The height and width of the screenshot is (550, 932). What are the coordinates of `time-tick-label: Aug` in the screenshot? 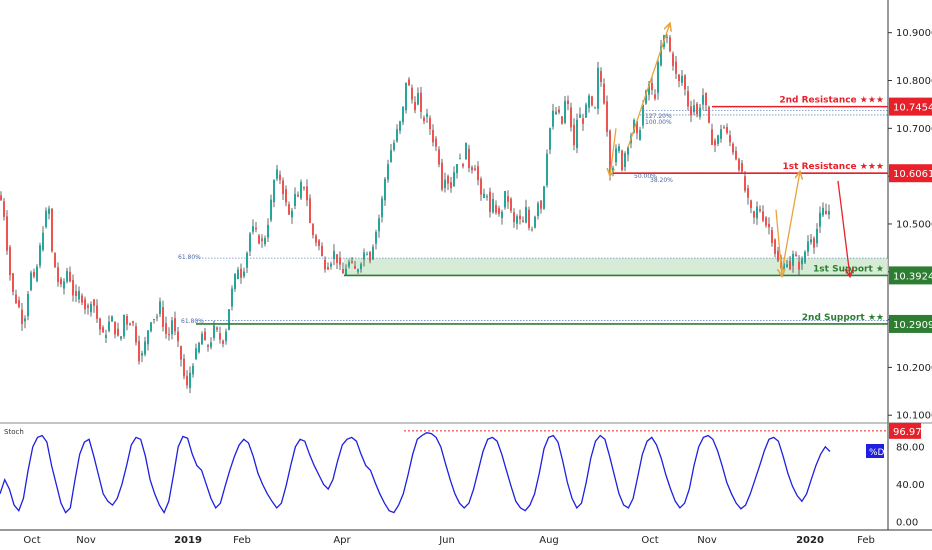 It's located at (549, 540).